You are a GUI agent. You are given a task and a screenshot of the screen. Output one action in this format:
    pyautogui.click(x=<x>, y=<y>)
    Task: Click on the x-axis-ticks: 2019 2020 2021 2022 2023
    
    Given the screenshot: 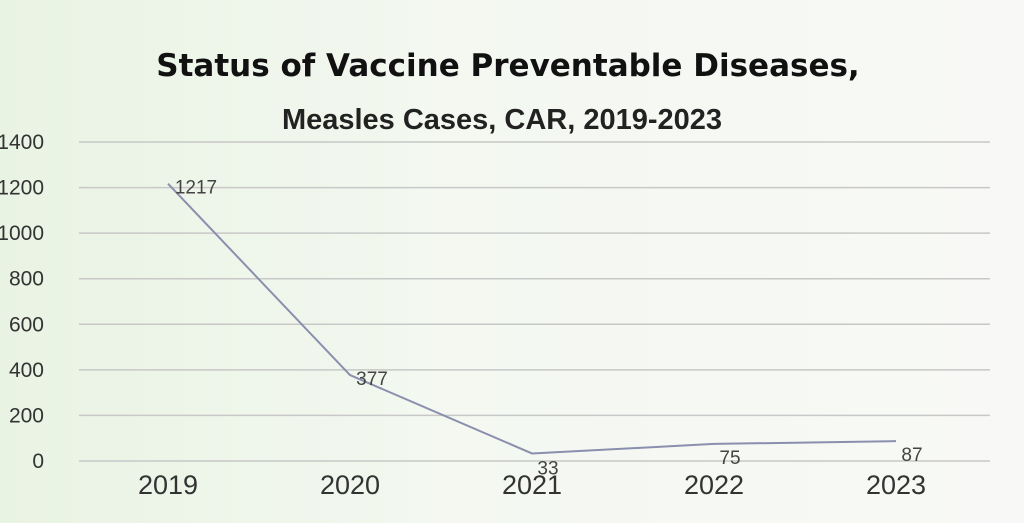 What is the action you would take?
    pyautogui.click(x=532, y=485)
    